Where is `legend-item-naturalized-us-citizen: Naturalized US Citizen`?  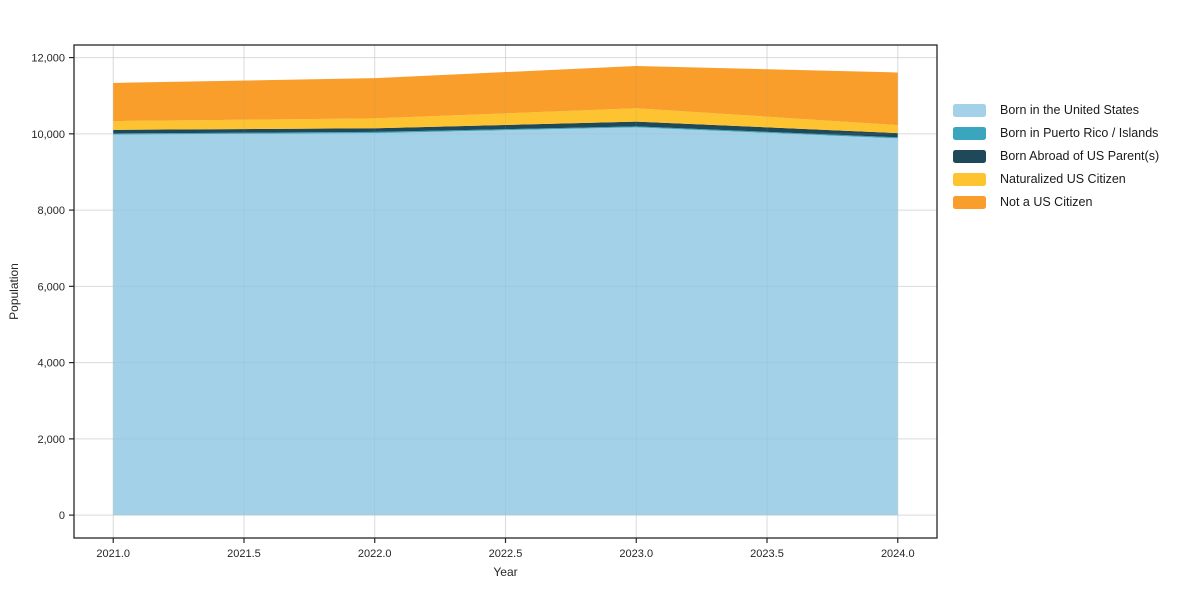 legend-item-naturalized-us-citizen: Naturalized US Citizen is located at coordinates (1056, 179).